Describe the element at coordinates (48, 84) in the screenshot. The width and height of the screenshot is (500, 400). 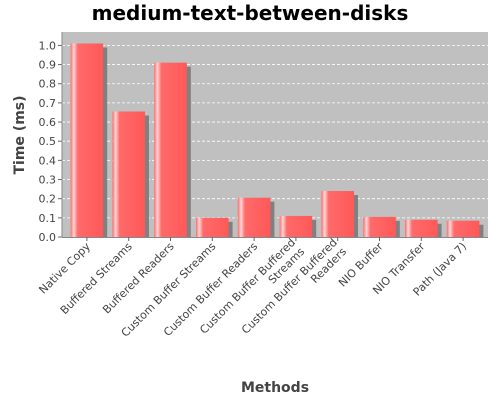
I see `y-tick-label: 0.8` at that location.